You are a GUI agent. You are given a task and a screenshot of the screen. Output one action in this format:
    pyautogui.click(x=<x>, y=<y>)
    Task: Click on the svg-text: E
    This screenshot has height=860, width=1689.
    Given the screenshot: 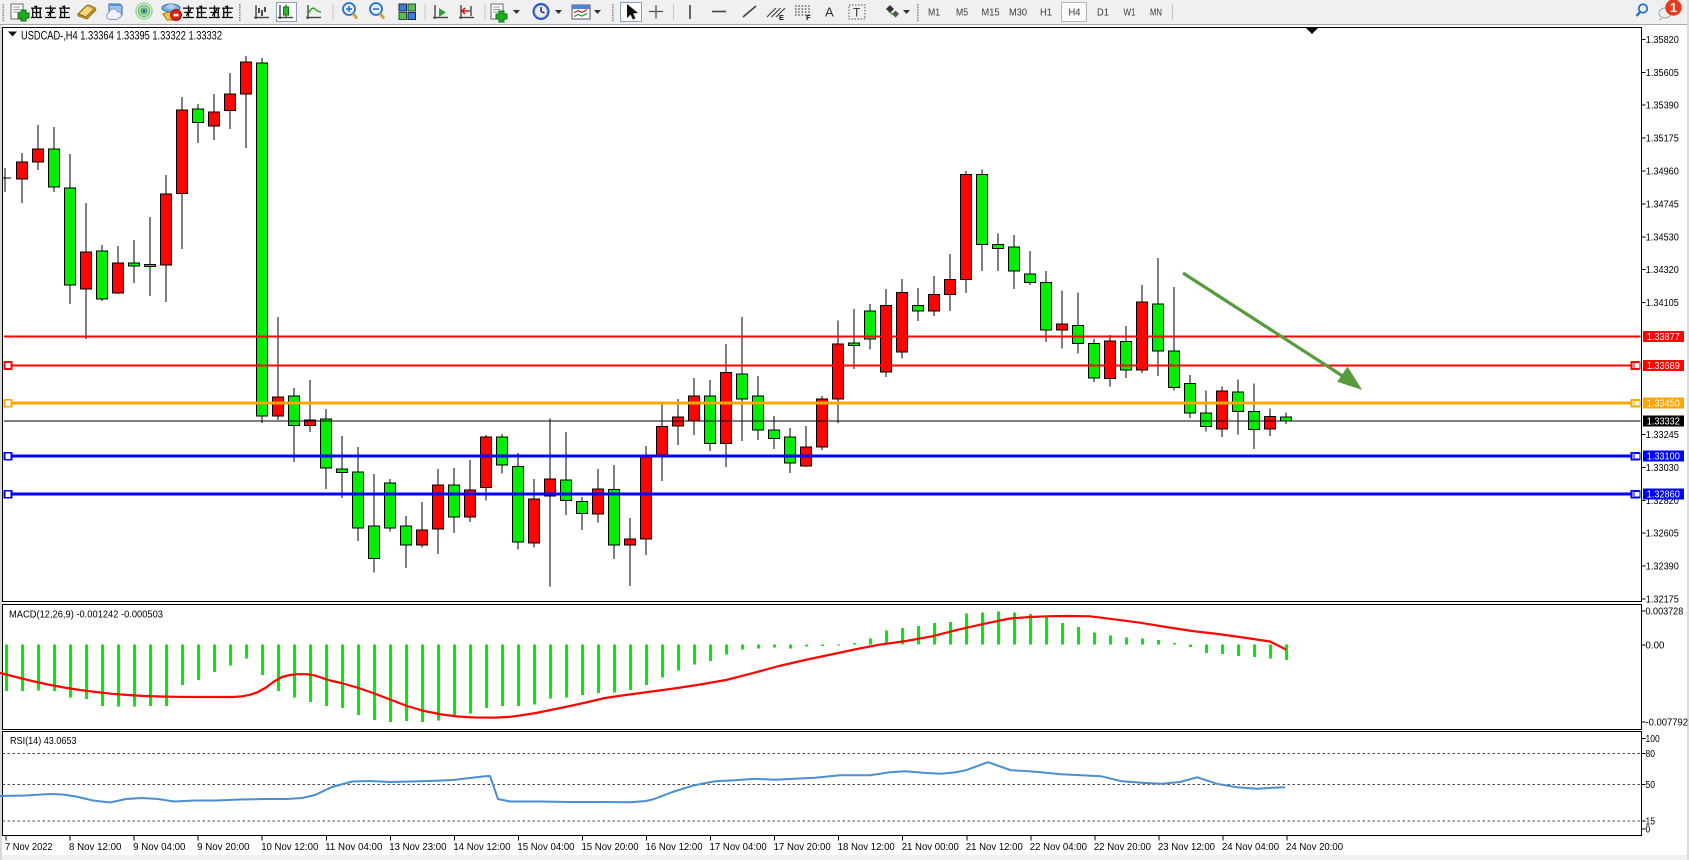 What is the action you would take?
    pyautogui.click(x=781, y=17)
    